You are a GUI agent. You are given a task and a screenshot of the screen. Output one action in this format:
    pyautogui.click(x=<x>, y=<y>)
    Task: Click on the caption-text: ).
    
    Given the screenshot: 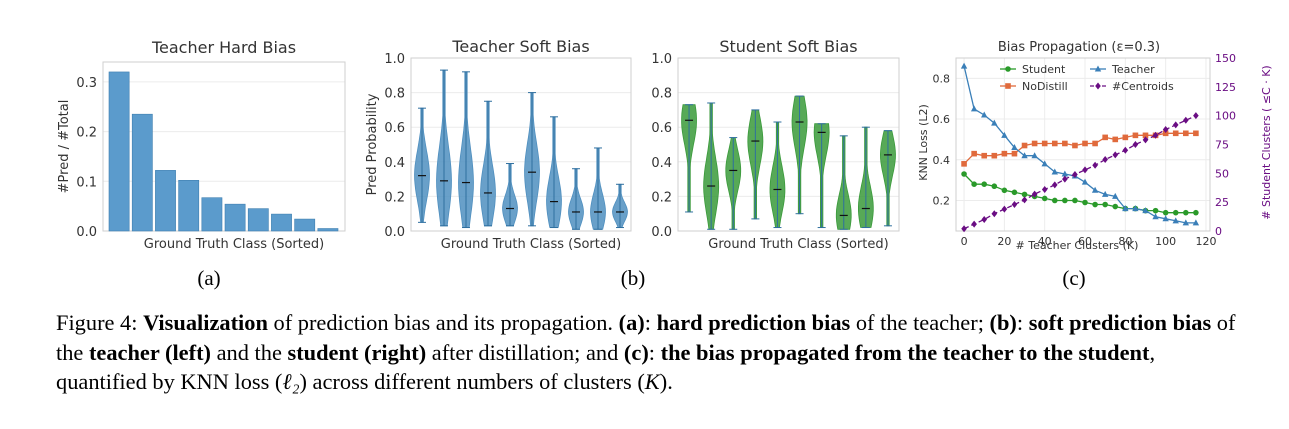 What is the action you would take?
    pyautogui.click(x=666, y=381)
    